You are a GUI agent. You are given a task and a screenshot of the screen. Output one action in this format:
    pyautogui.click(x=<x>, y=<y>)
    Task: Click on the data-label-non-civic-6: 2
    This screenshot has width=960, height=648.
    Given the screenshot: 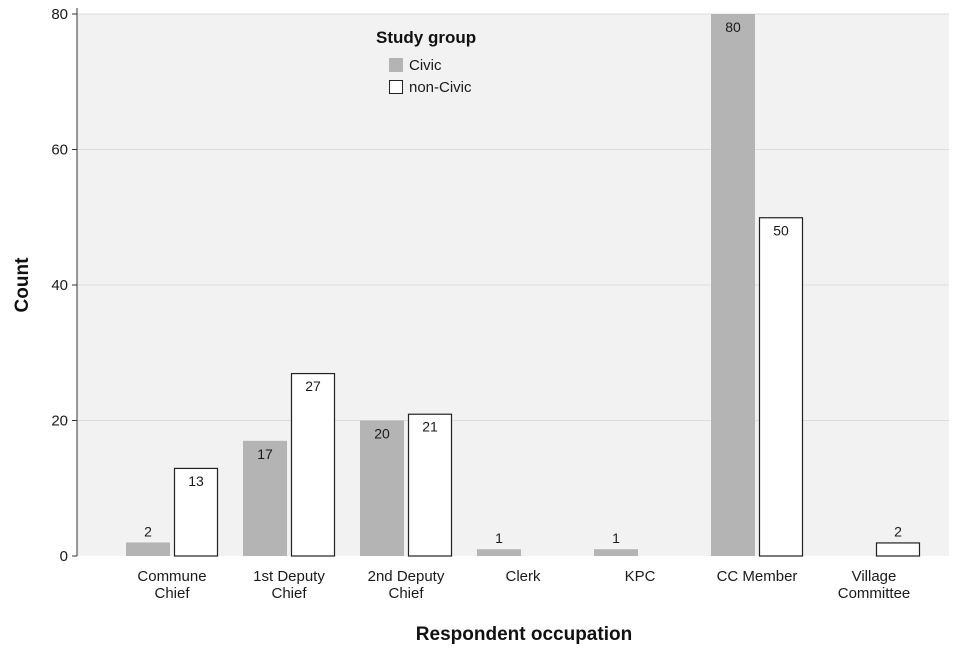 What is the action you would take?
    pyautogui.click(x=898, y=531)
    